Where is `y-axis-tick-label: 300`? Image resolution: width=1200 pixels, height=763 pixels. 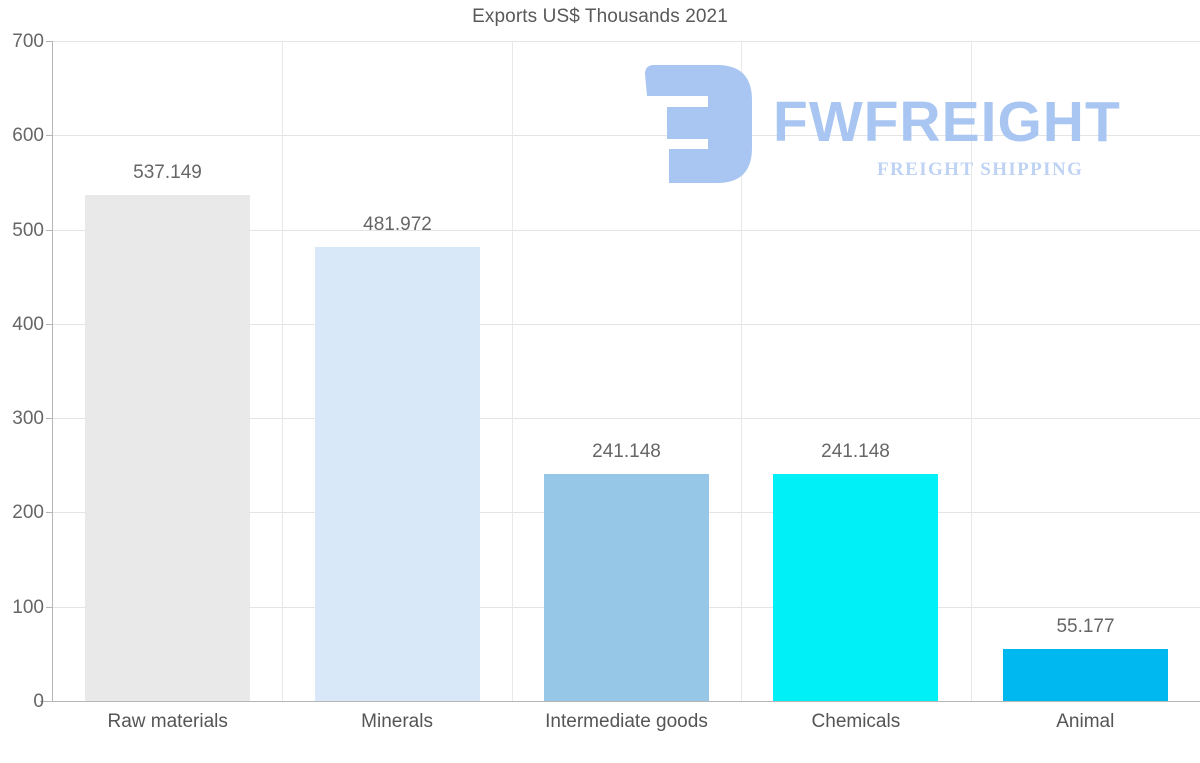
y-axis-tick-label: 300 is located at coordinates (28, 419).